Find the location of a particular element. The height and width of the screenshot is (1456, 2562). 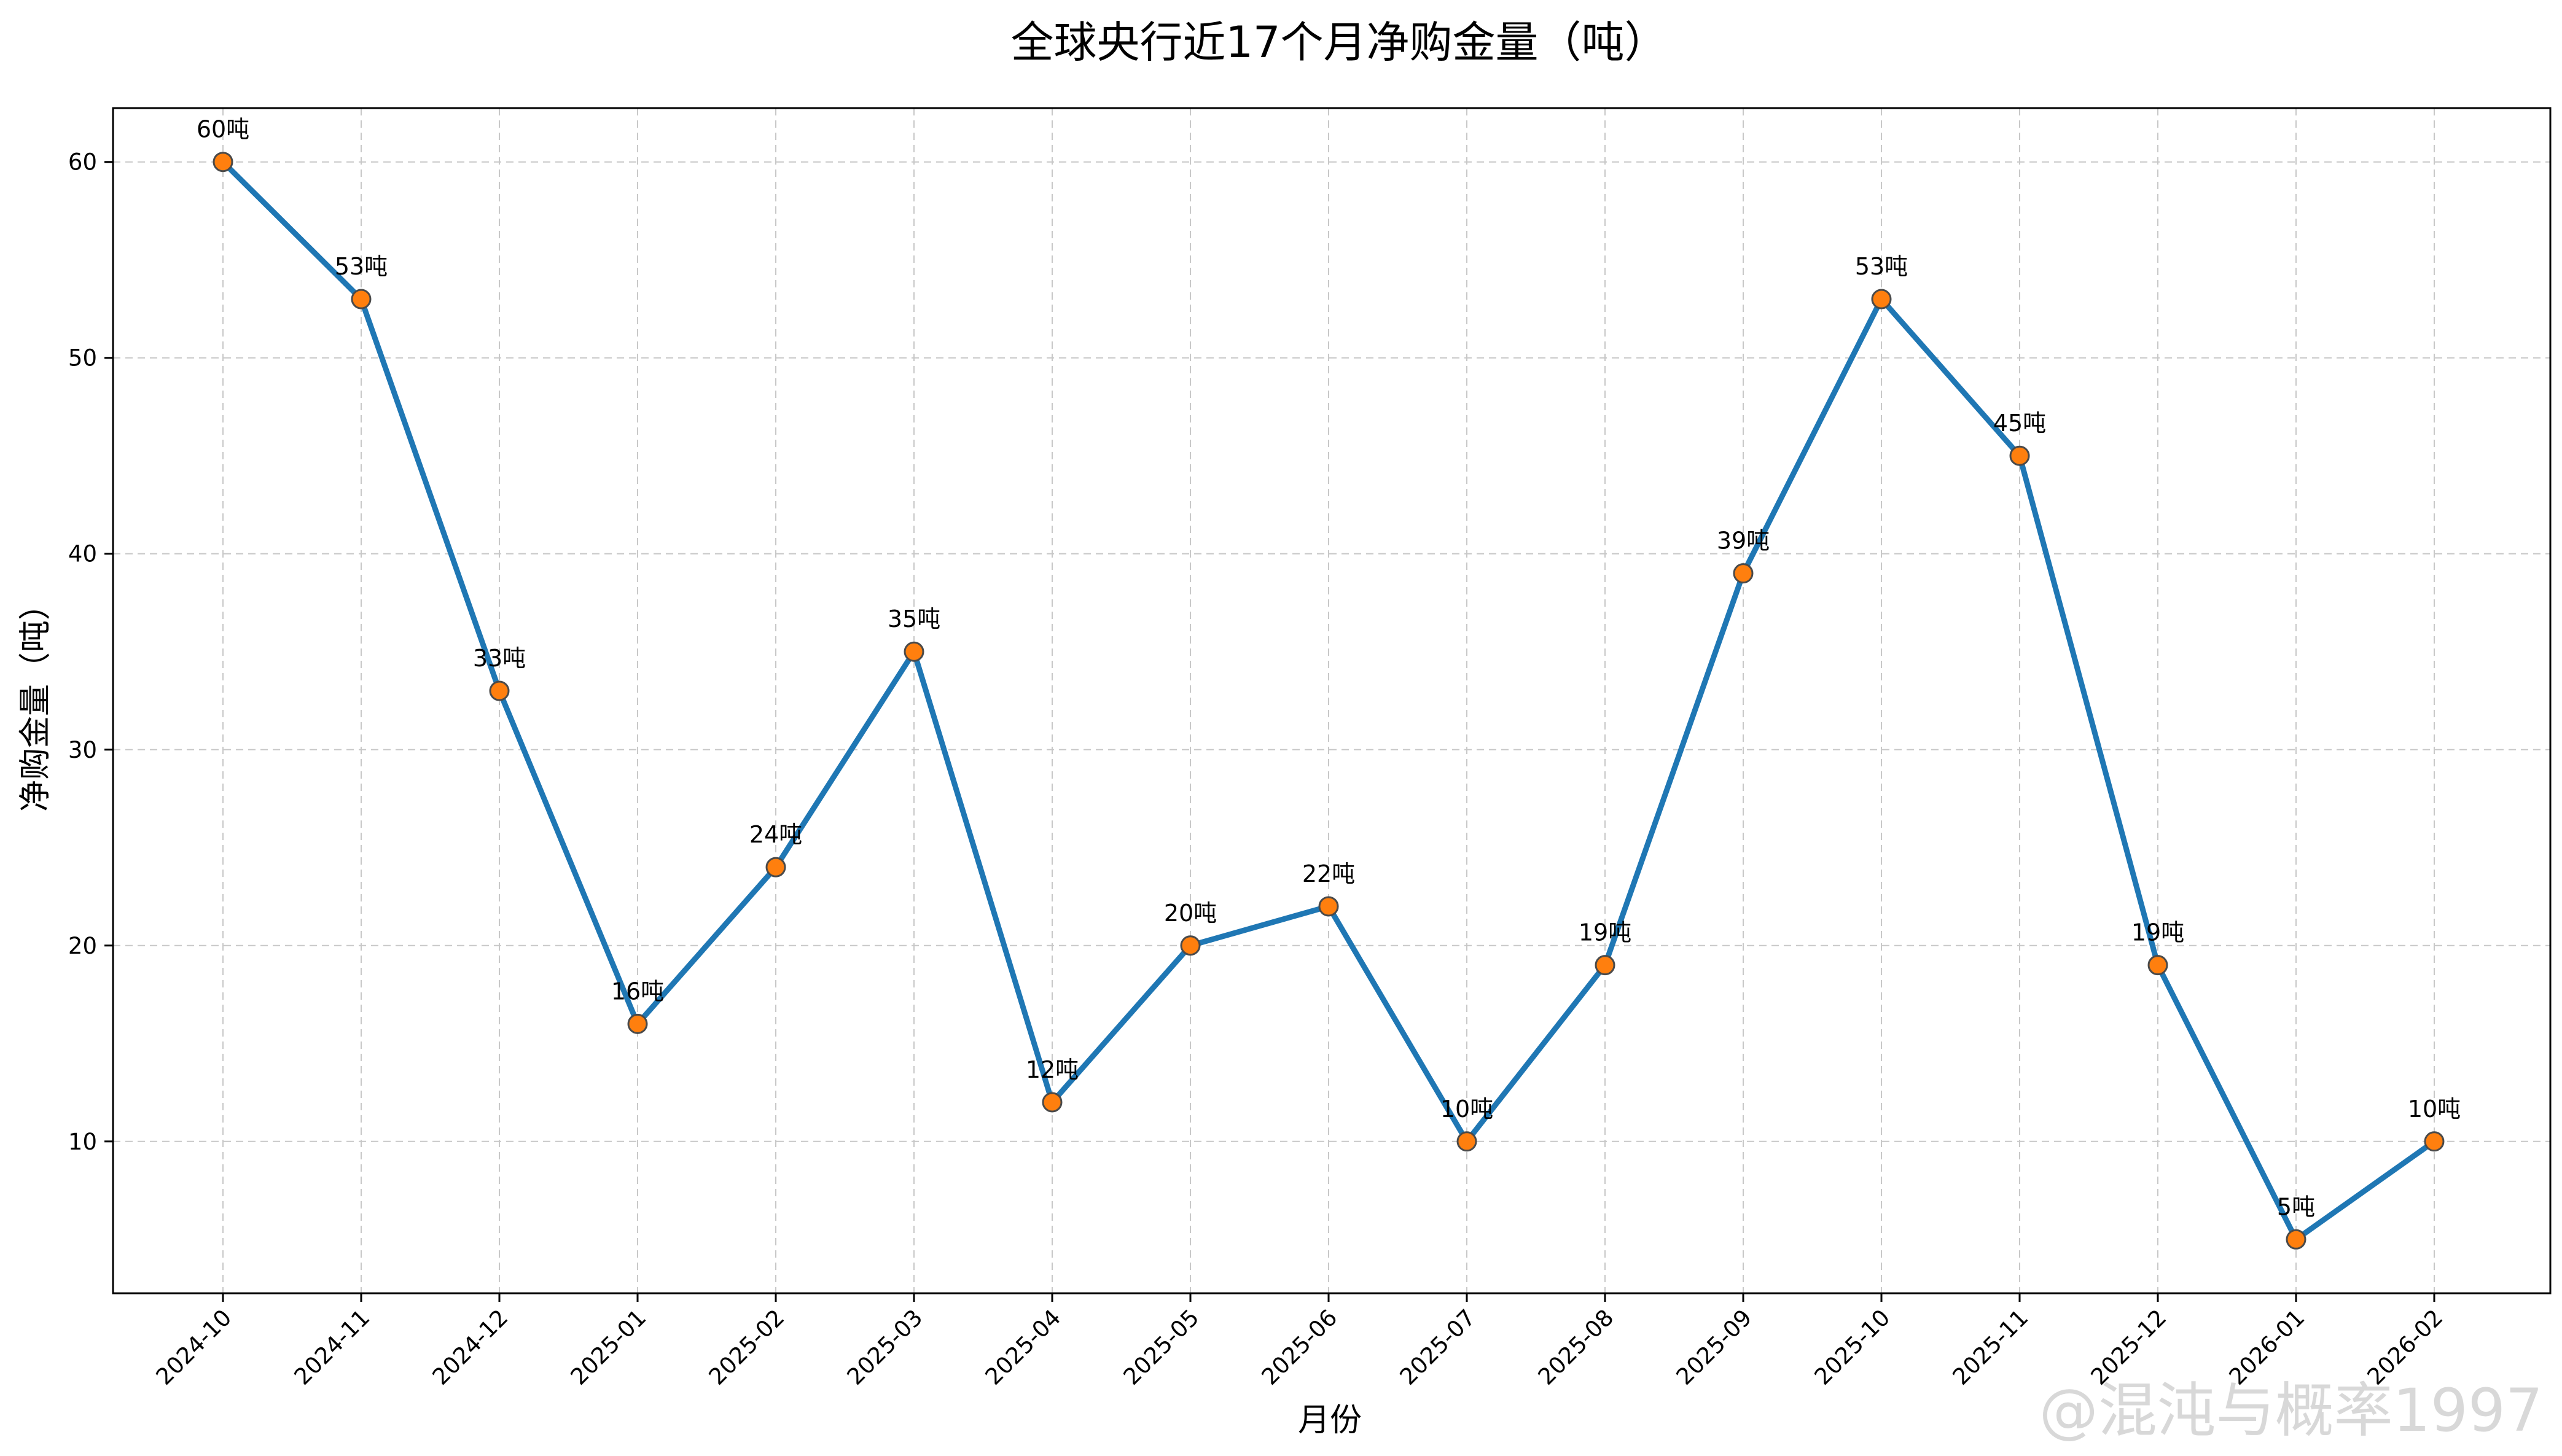

data-label: 35吨 is located at coordinates (914, 619).